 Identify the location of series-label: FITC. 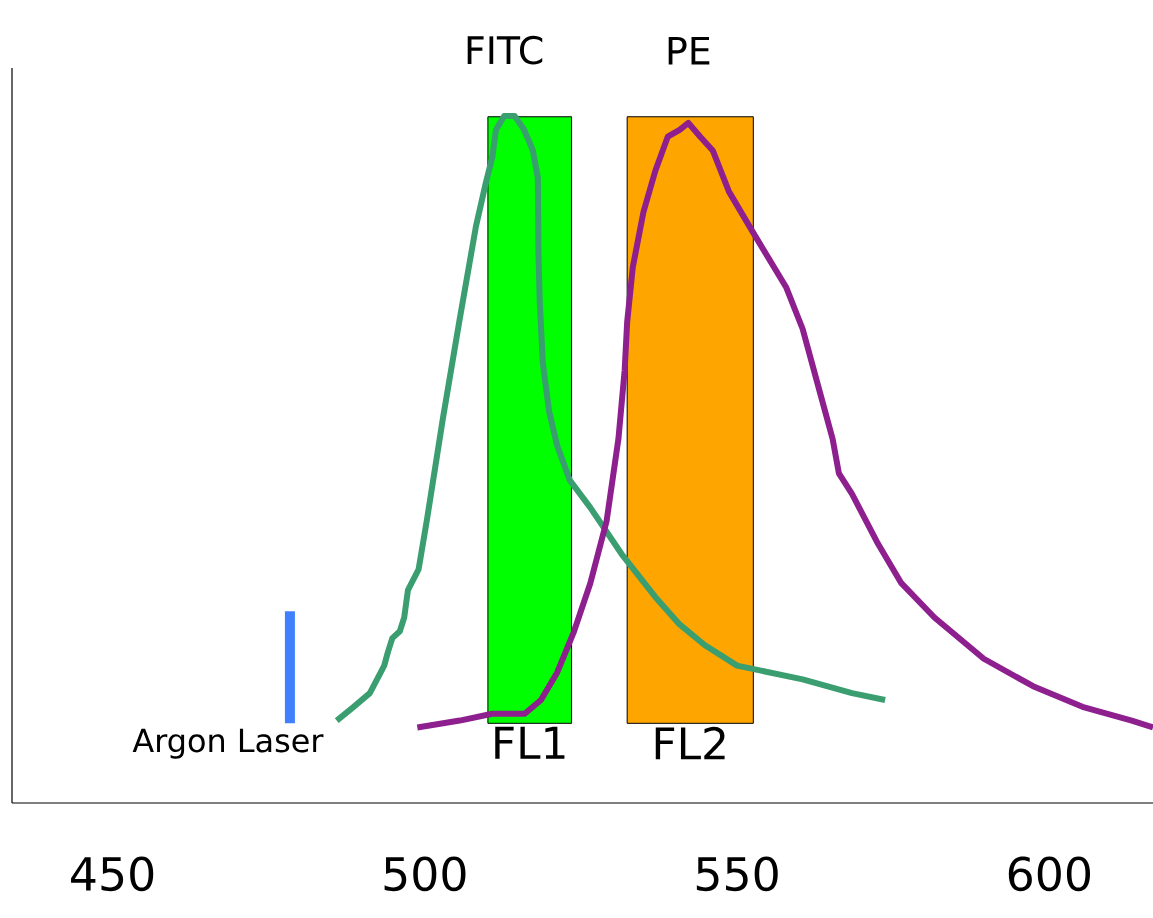
(505, 50).